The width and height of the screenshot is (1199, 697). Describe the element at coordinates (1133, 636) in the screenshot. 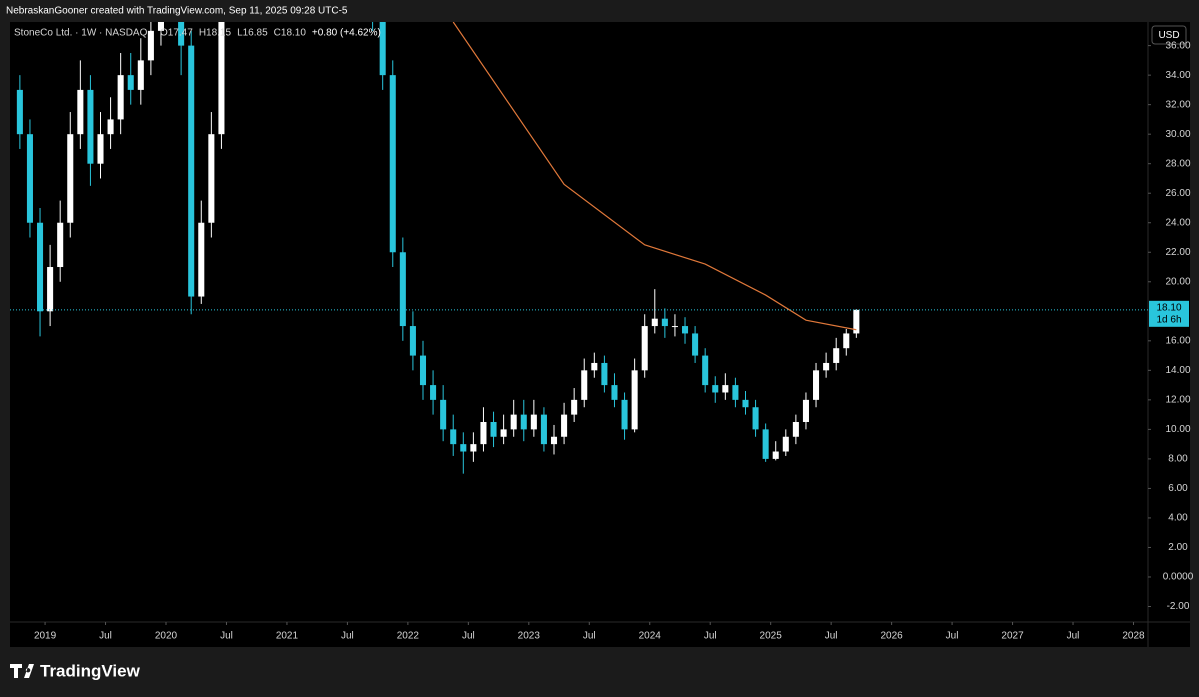

I see `x-tick-label: 2028` at that location.